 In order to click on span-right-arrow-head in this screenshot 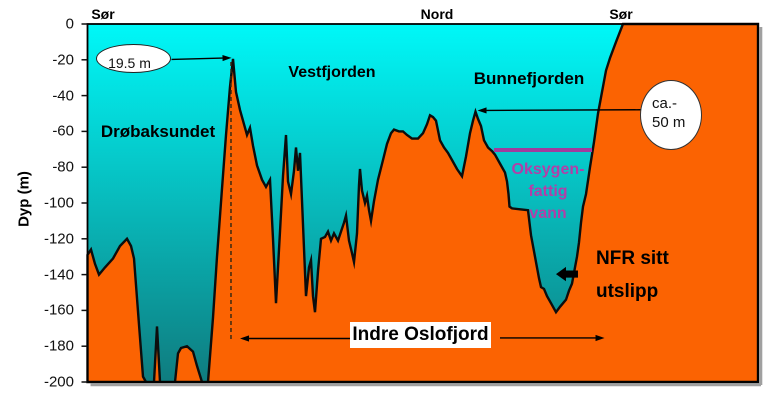, I will do `click(600, 338)`.